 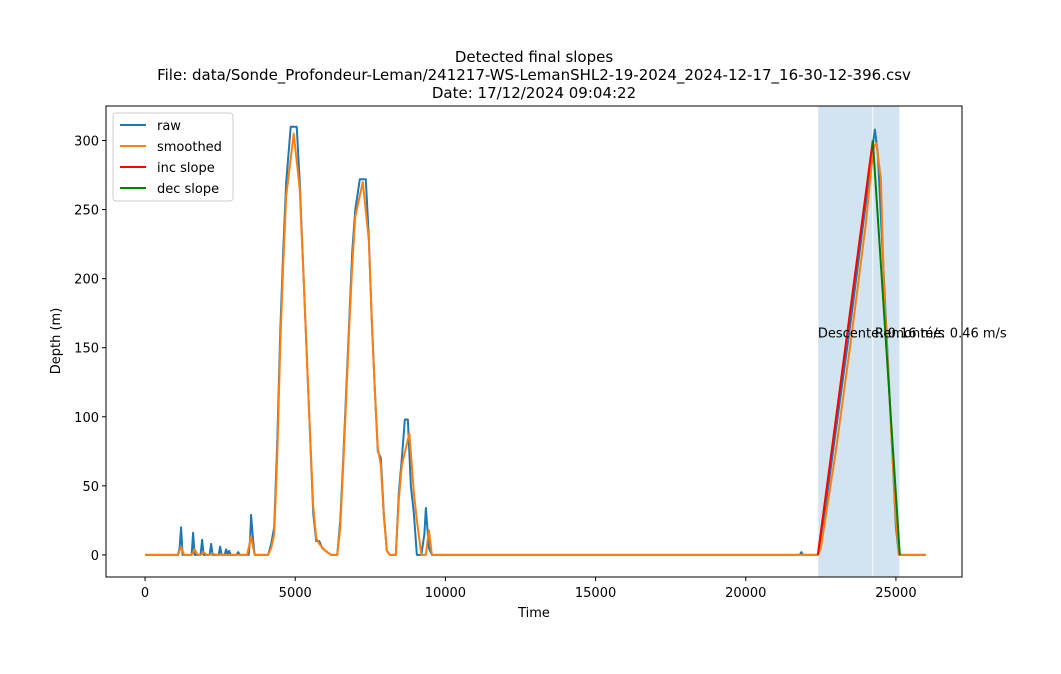 What do you see at coordinates (145, 593) in the screenshot?
I see `x-tick-label: 0` at bounding box center [145, 593].